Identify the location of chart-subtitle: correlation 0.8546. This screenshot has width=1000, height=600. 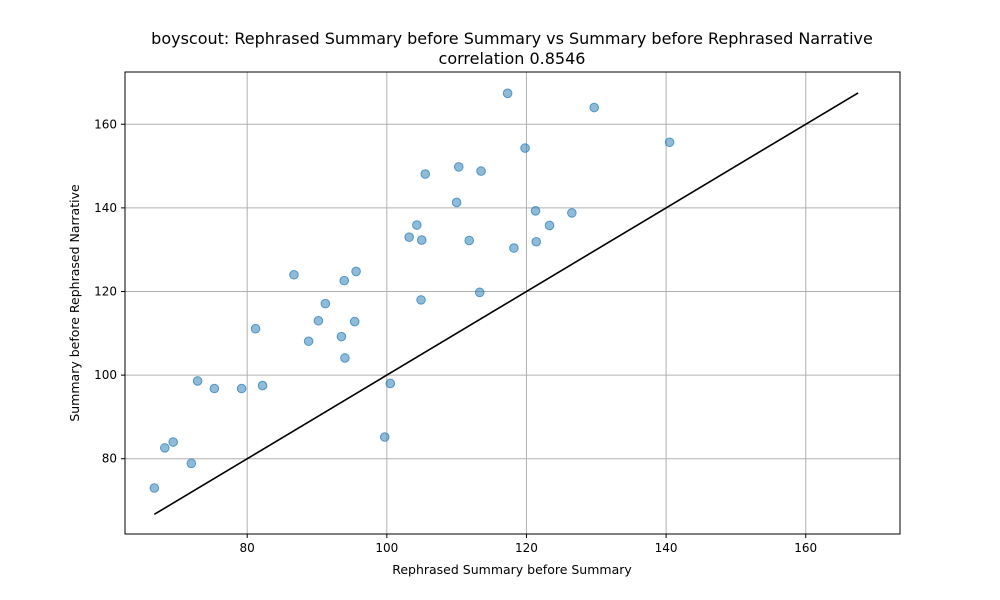
(512, 58).